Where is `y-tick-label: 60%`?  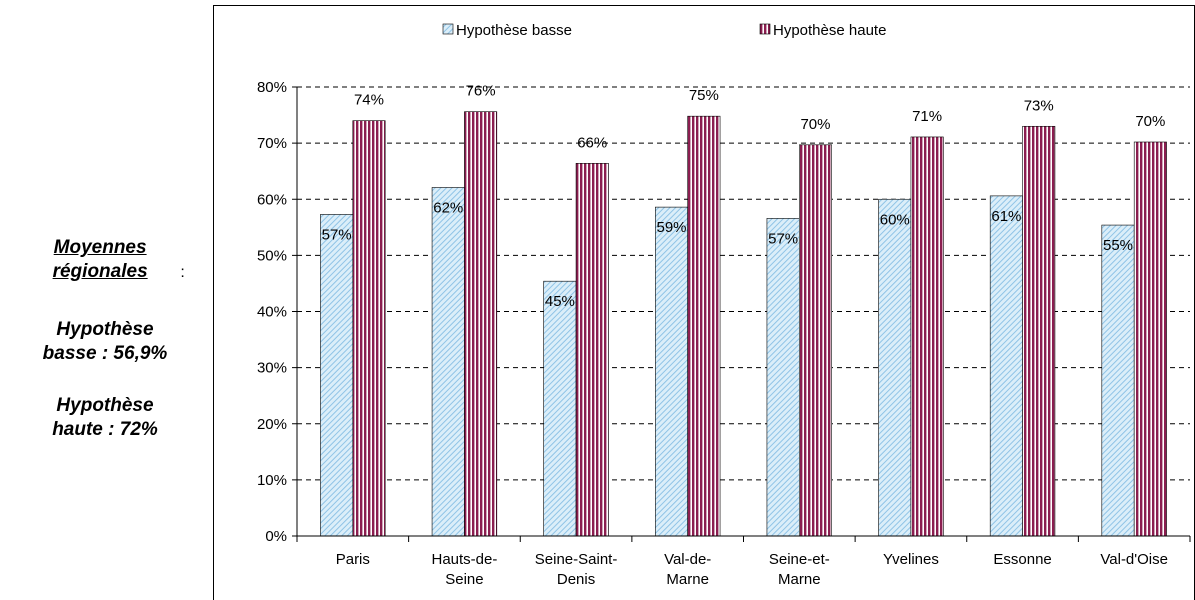
y-tick-label: 60% is located at coordinates (272, 199).